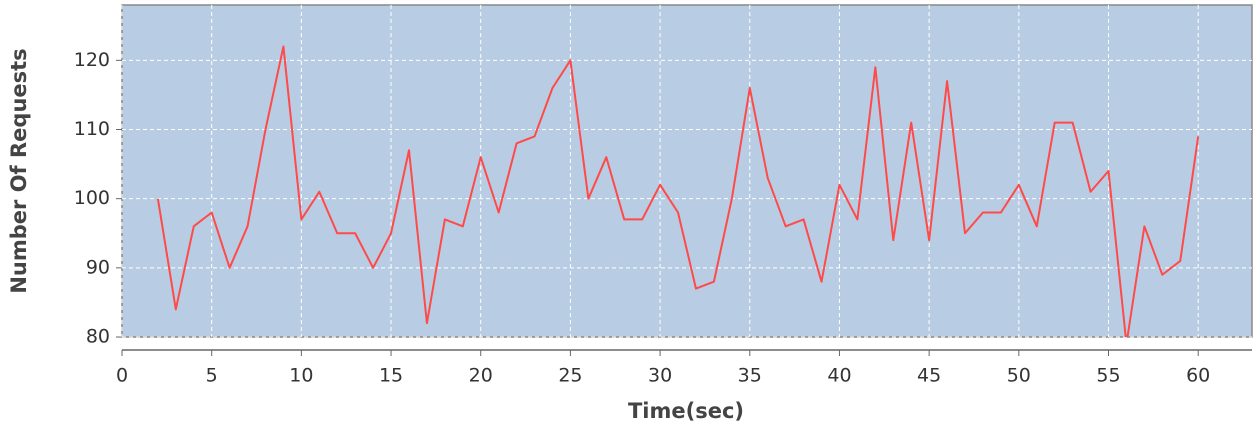  I want to click on x-tick-label: 25, so click(570, 376).